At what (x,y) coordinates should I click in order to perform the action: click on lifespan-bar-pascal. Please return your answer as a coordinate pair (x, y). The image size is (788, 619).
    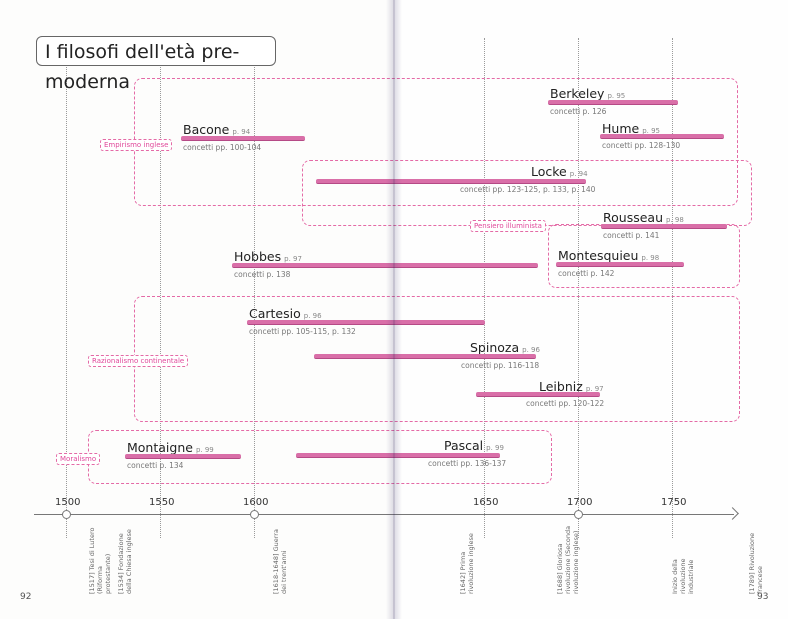
    Looking at the image, I should click on (398, 455).